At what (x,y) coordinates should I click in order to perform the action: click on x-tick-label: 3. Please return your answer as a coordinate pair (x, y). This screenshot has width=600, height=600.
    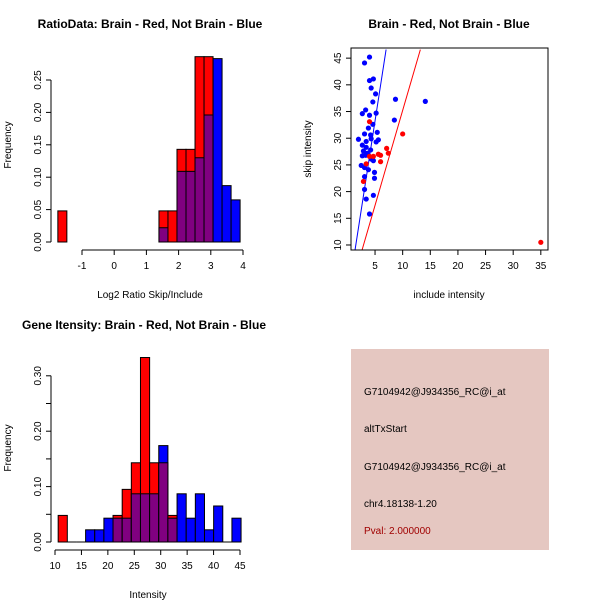
    Looking at the image, I should click on (211, 266).